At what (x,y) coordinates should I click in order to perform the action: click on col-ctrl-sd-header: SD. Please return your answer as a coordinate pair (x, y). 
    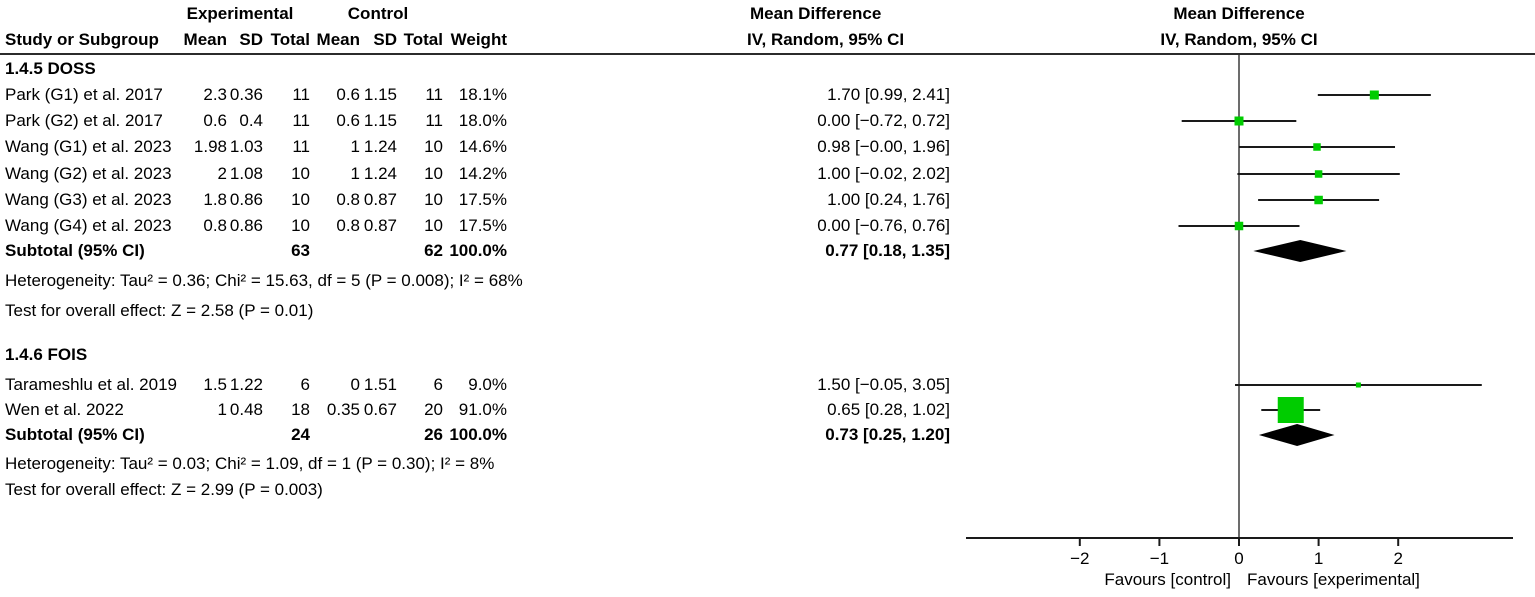
    Looking at the image, I should click on (385, 39).